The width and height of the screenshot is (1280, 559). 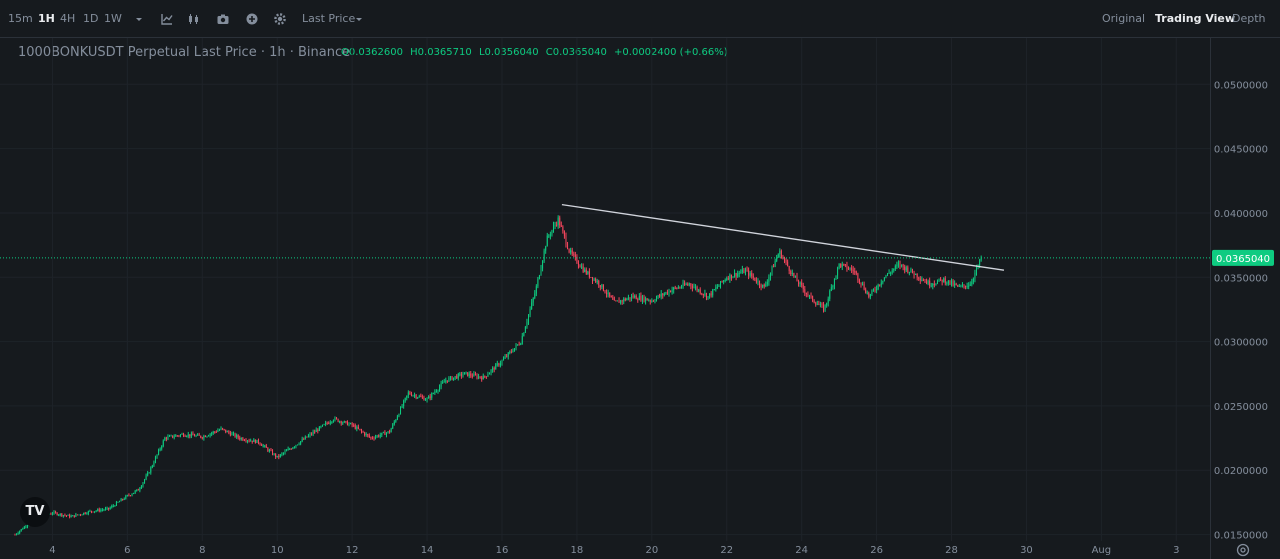 What do you see at coordinates (329, 18) in the screenshot?
I see `price-type-select: Last Price` at bounding box center [329, 18].